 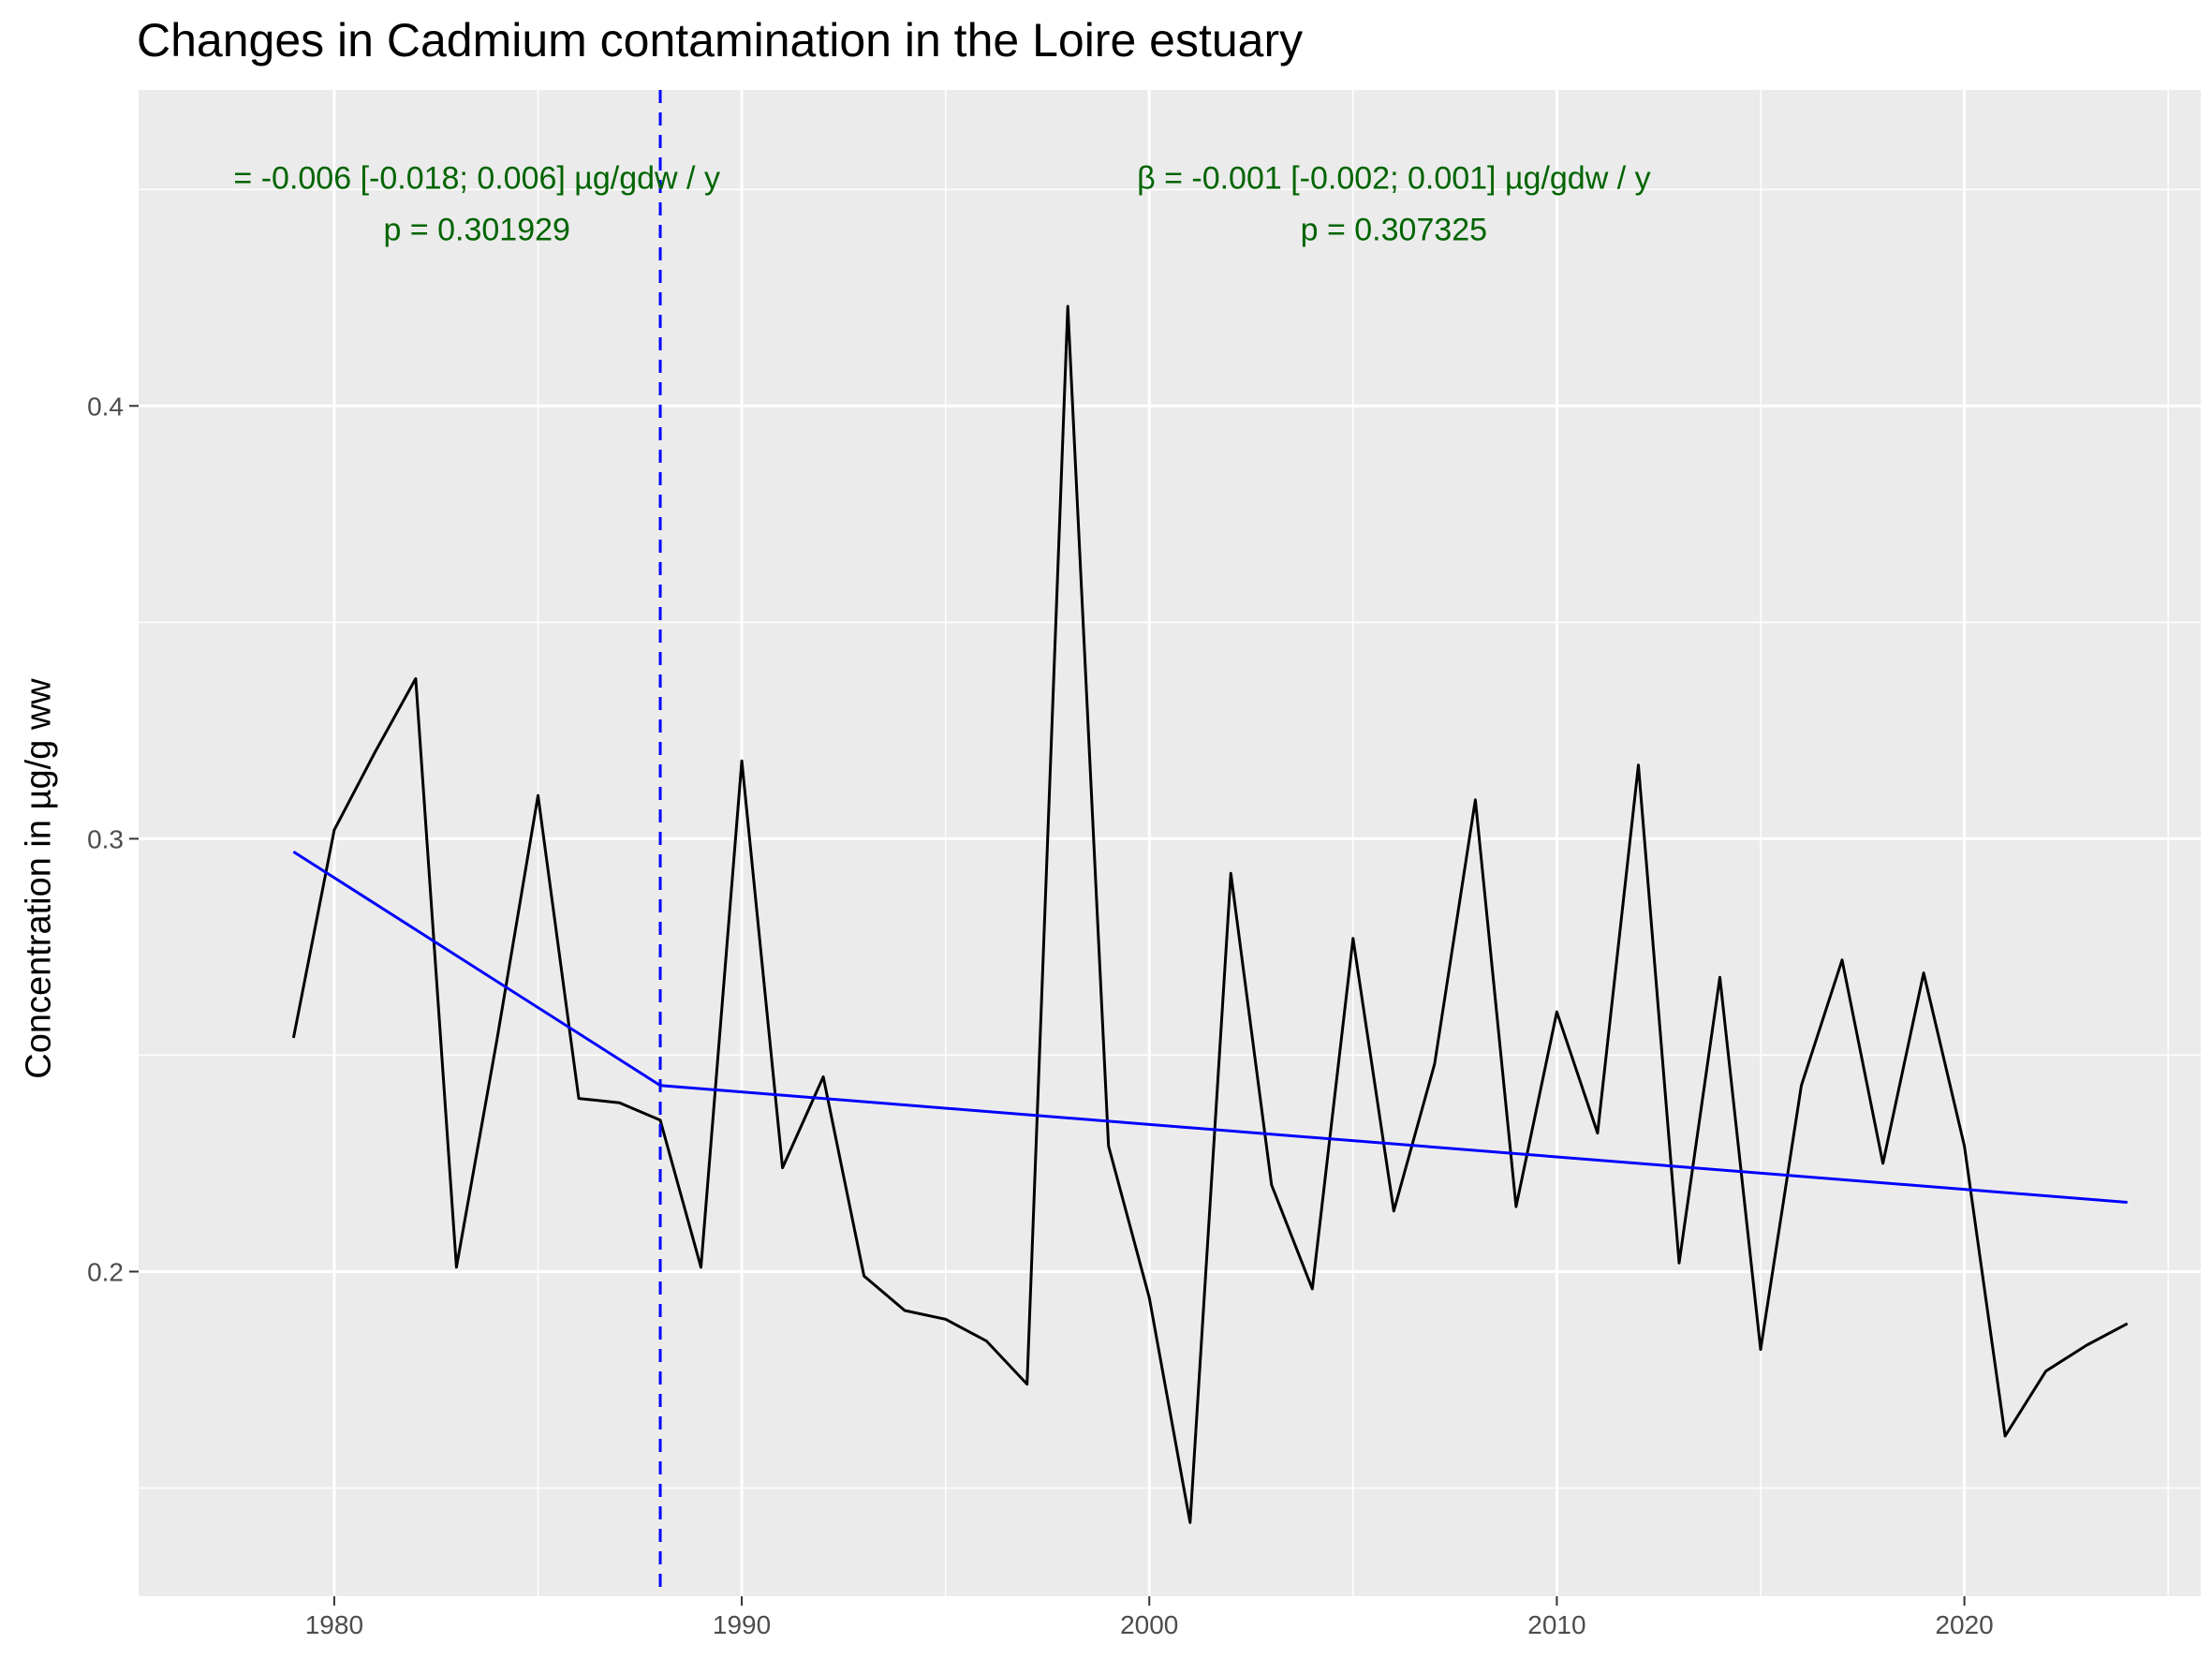 I want to click on trend-annotation-slope: = -0.006 [-0.018; 0.006] µg/gdw / y, so click(x=477, y=179).